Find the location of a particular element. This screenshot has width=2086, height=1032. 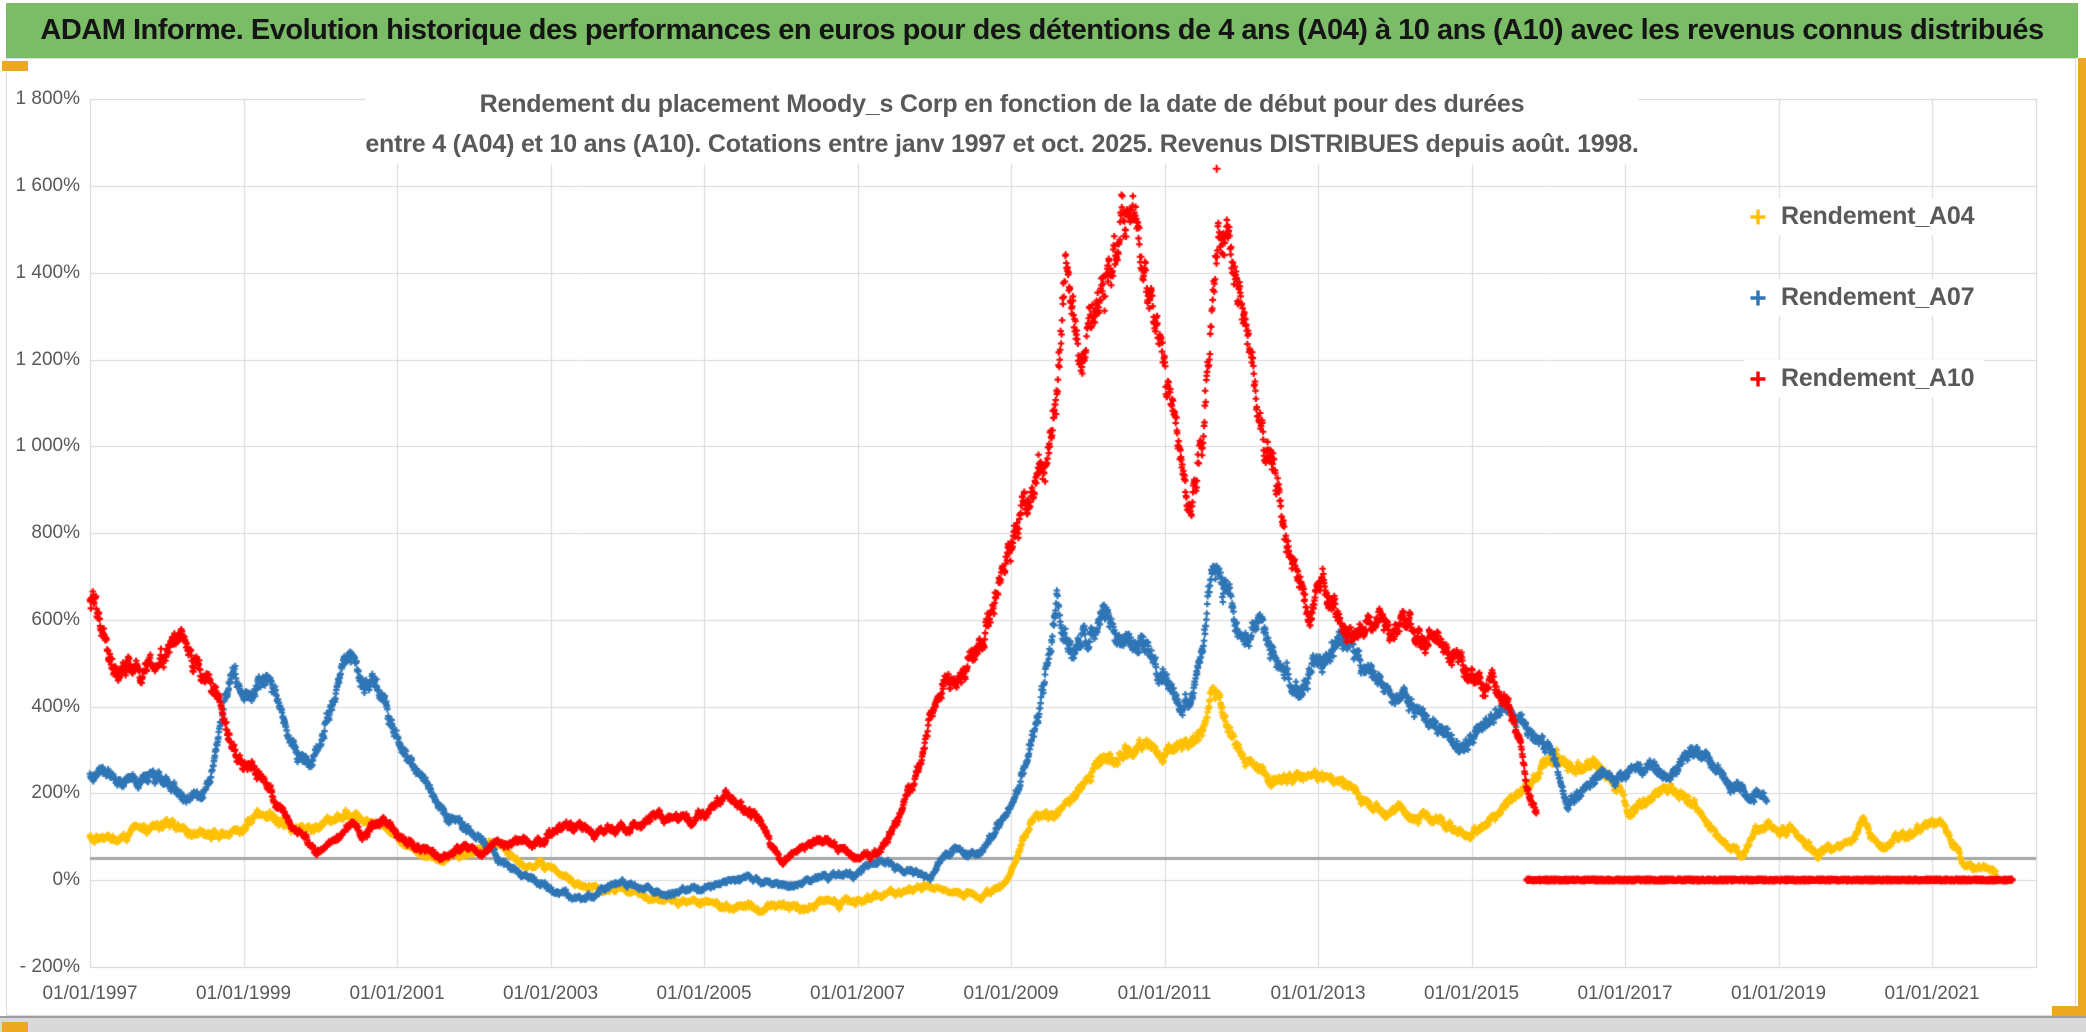

x-tick-label: 01/01/2015 is located at coordinates (1471, 993).